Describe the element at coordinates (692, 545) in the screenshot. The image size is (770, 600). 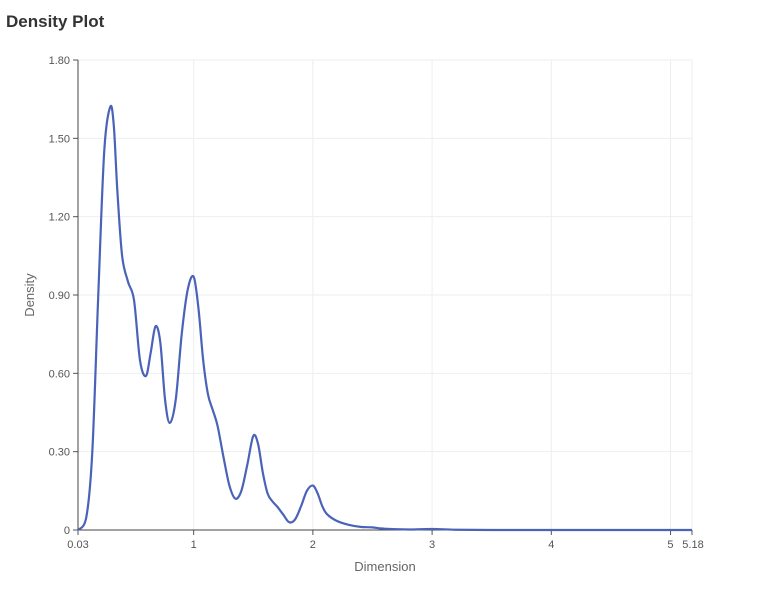
I see `x-tick-label: 5.18` at that location.